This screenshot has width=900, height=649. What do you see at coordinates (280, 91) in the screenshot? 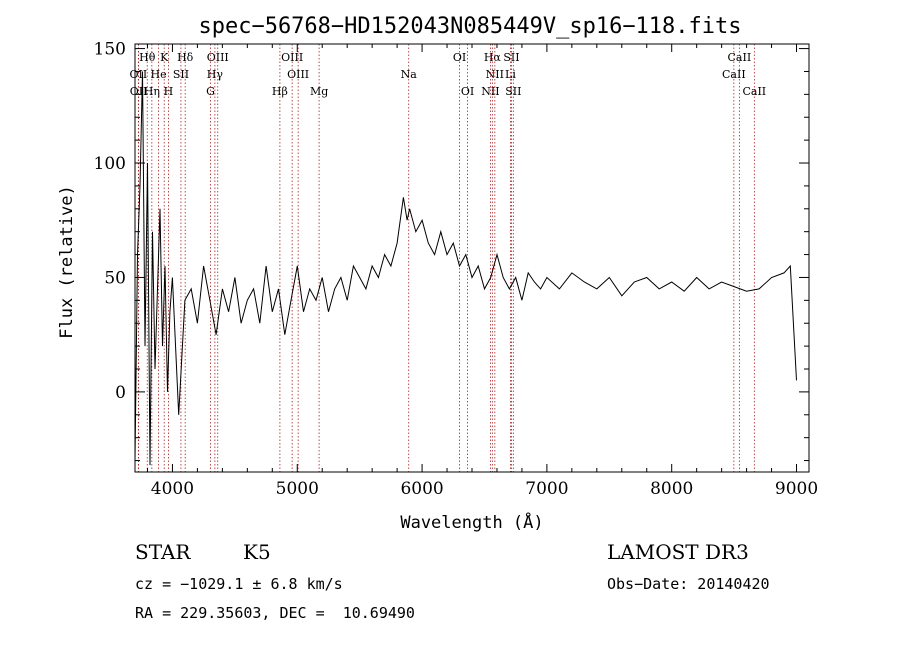
I see `spectral-line-label: Hβ` at bounding box center [280, 91].